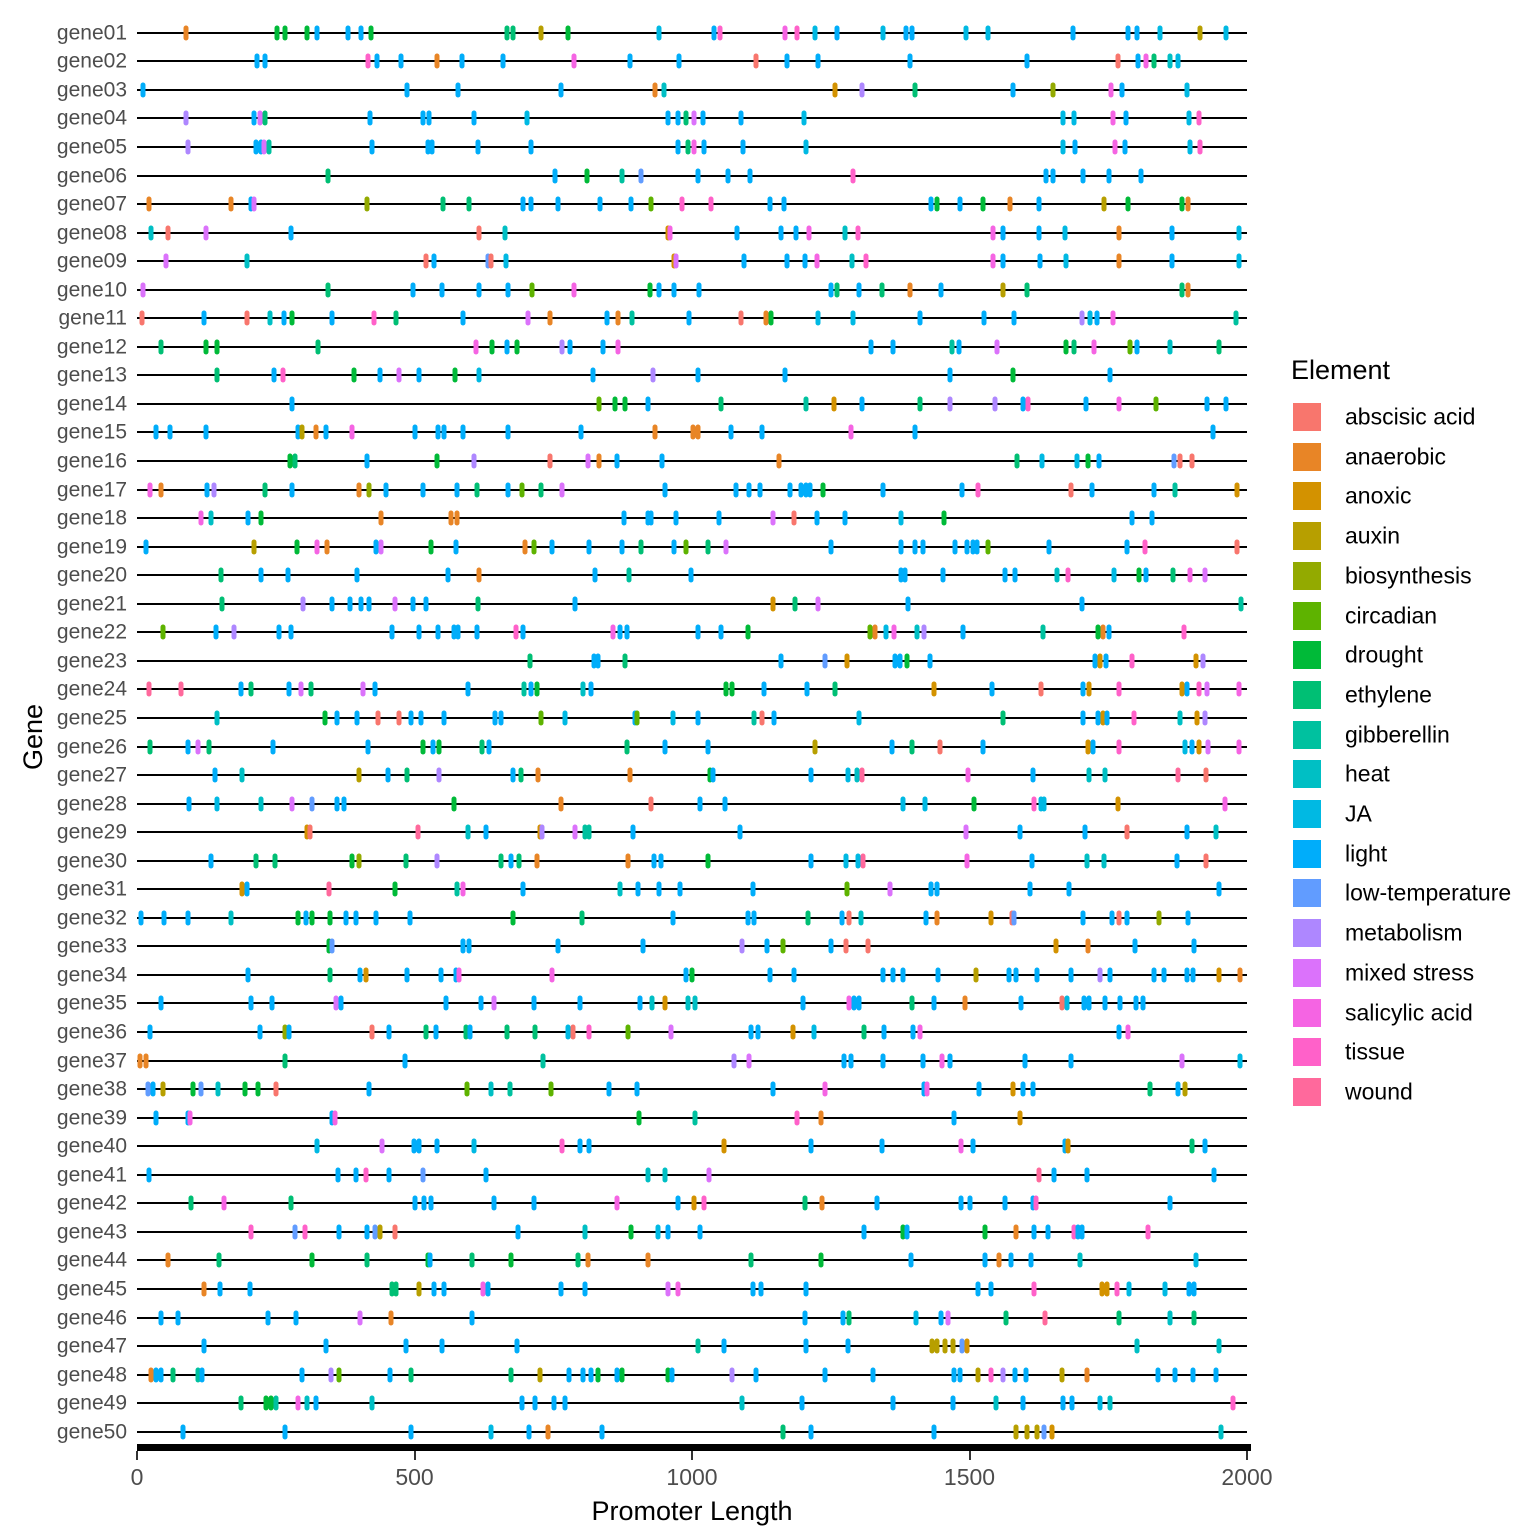 This screenshot has height=1536, width=1536. Describe the element at coordinates (692, 1431) in the screenshot. I see `gene-track-gene50` at that location.